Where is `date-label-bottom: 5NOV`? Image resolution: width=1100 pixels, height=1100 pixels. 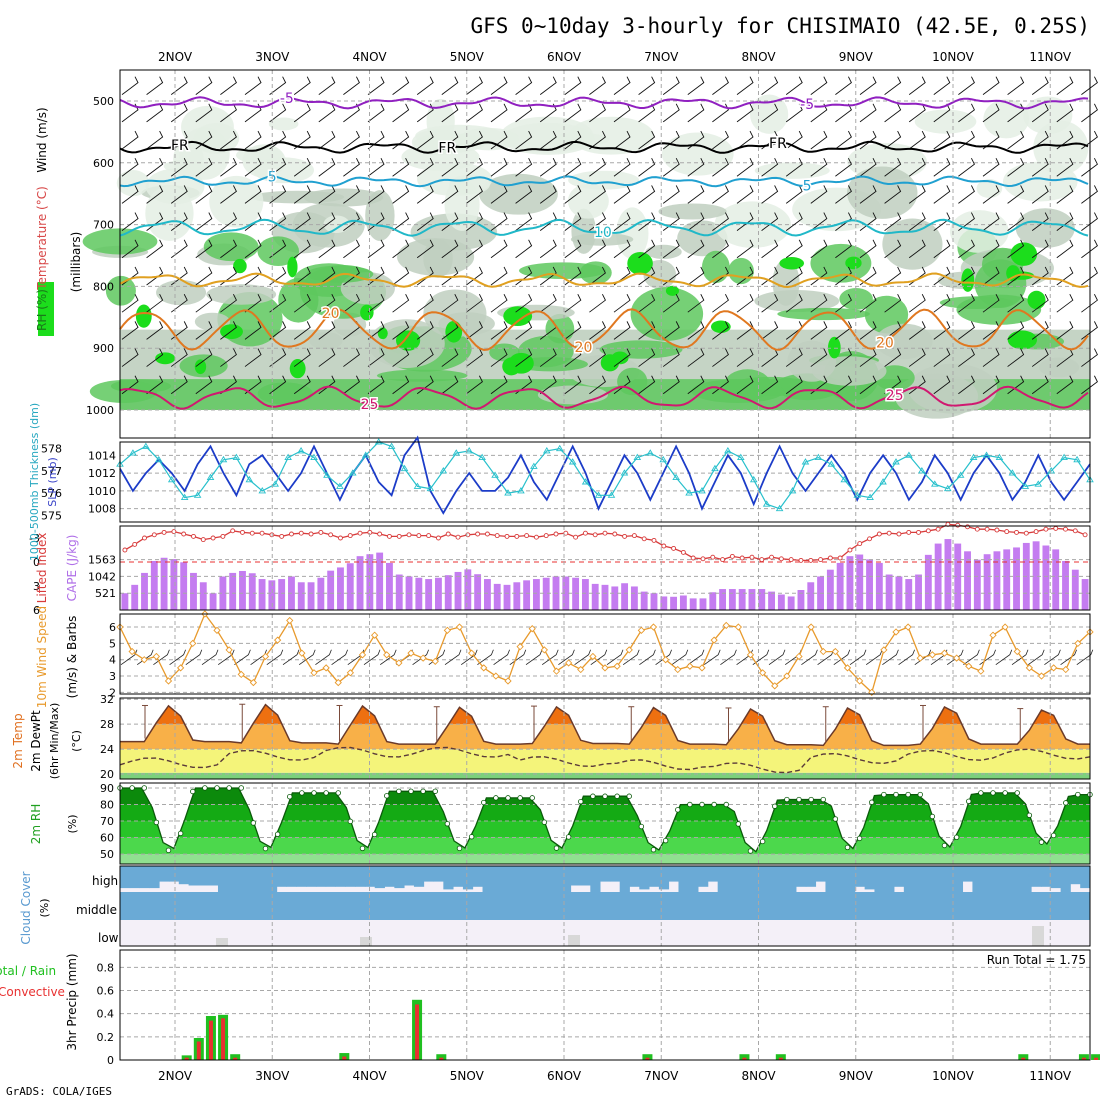
date-label-bottom: 5NOV is located at coordinates (467, 1076).